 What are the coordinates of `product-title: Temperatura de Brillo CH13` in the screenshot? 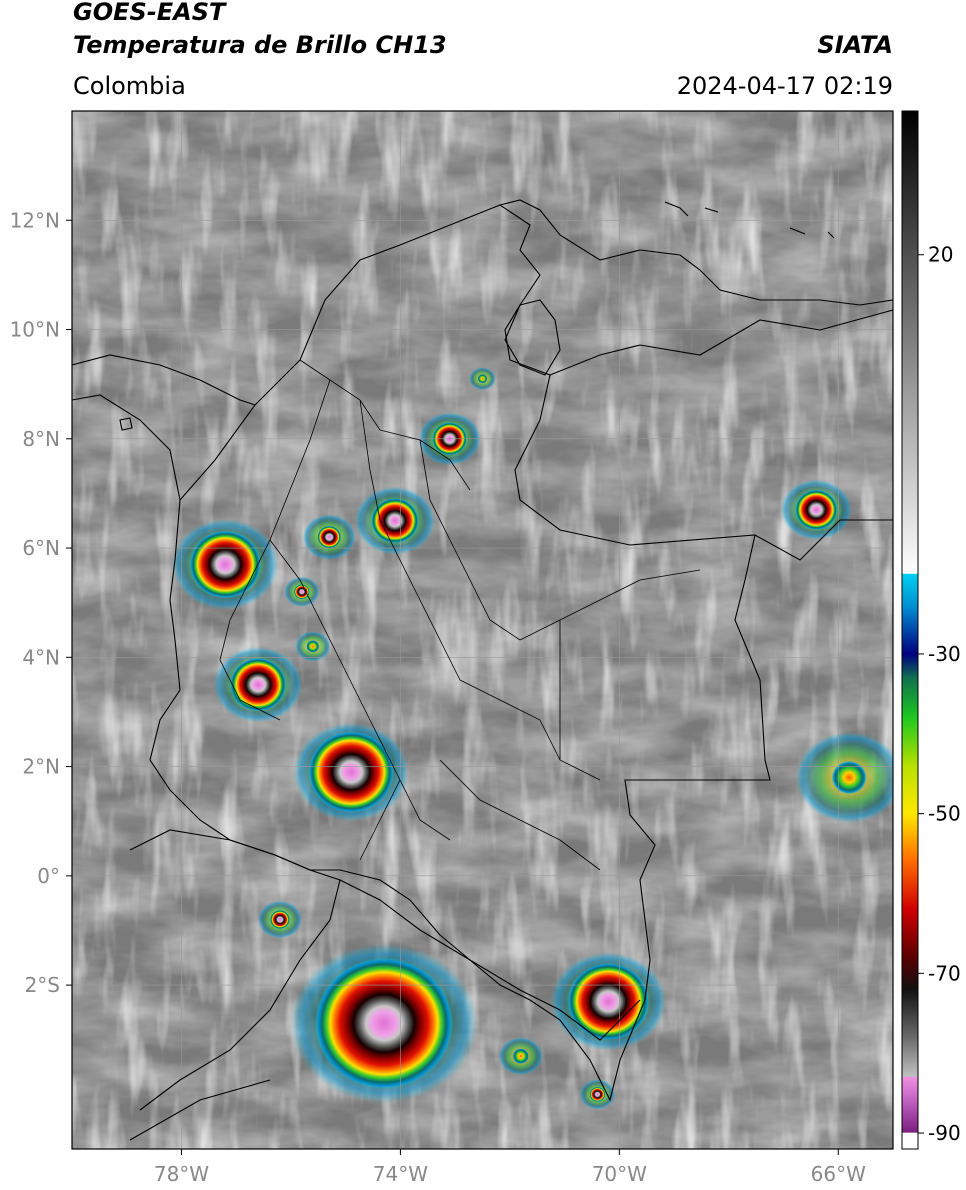 It's located at (260, 45).